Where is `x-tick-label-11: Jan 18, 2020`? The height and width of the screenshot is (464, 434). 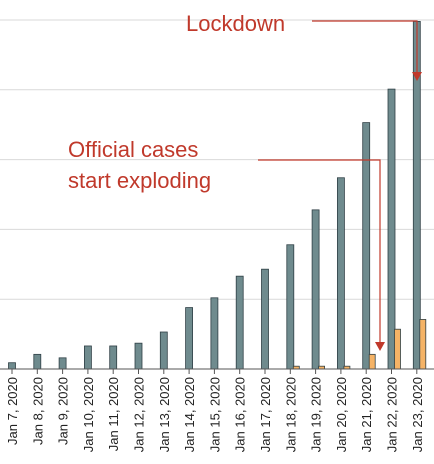
x-tick-label-11: Jan 18, 2020 is located at coordinates (290, 414).